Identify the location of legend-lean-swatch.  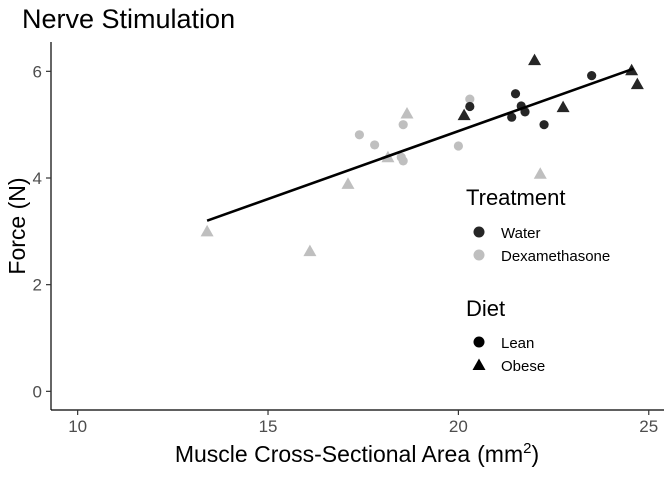
(479, 342).